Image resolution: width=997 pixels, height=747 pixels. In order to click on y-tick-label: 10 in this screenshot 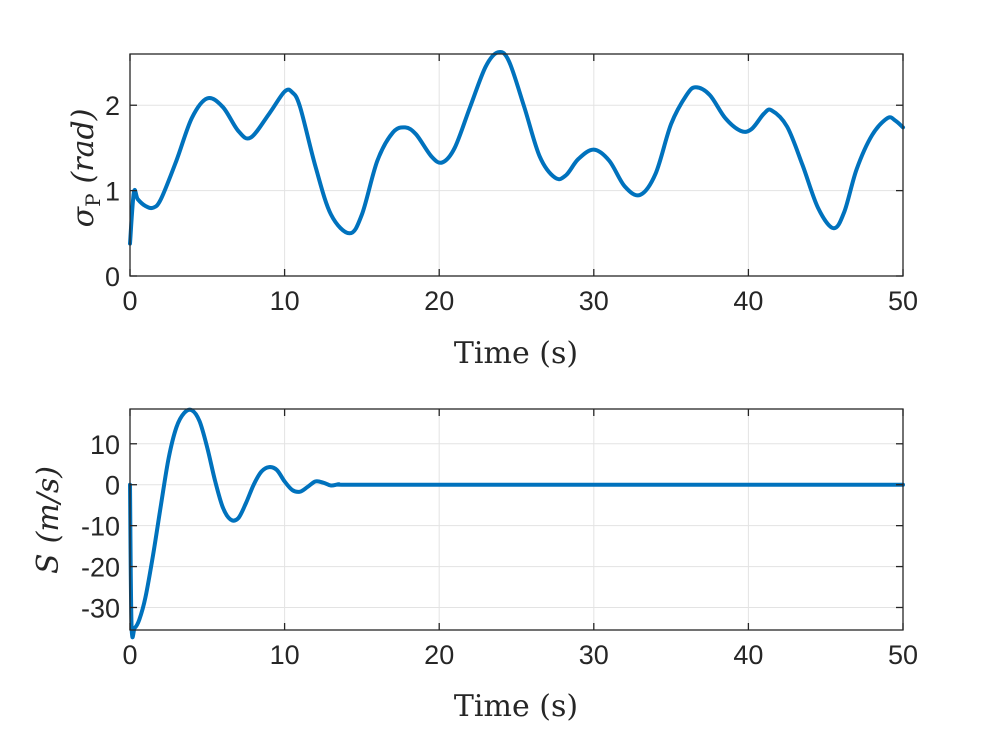, I will do `click(105, 445)`.